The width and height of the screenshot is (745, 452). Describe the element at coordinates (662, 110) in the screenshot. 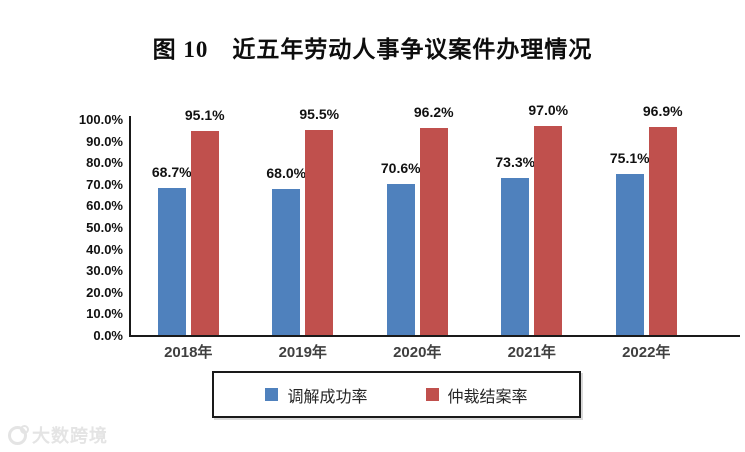

I see `bar-value-label: 96.9%` at that location.